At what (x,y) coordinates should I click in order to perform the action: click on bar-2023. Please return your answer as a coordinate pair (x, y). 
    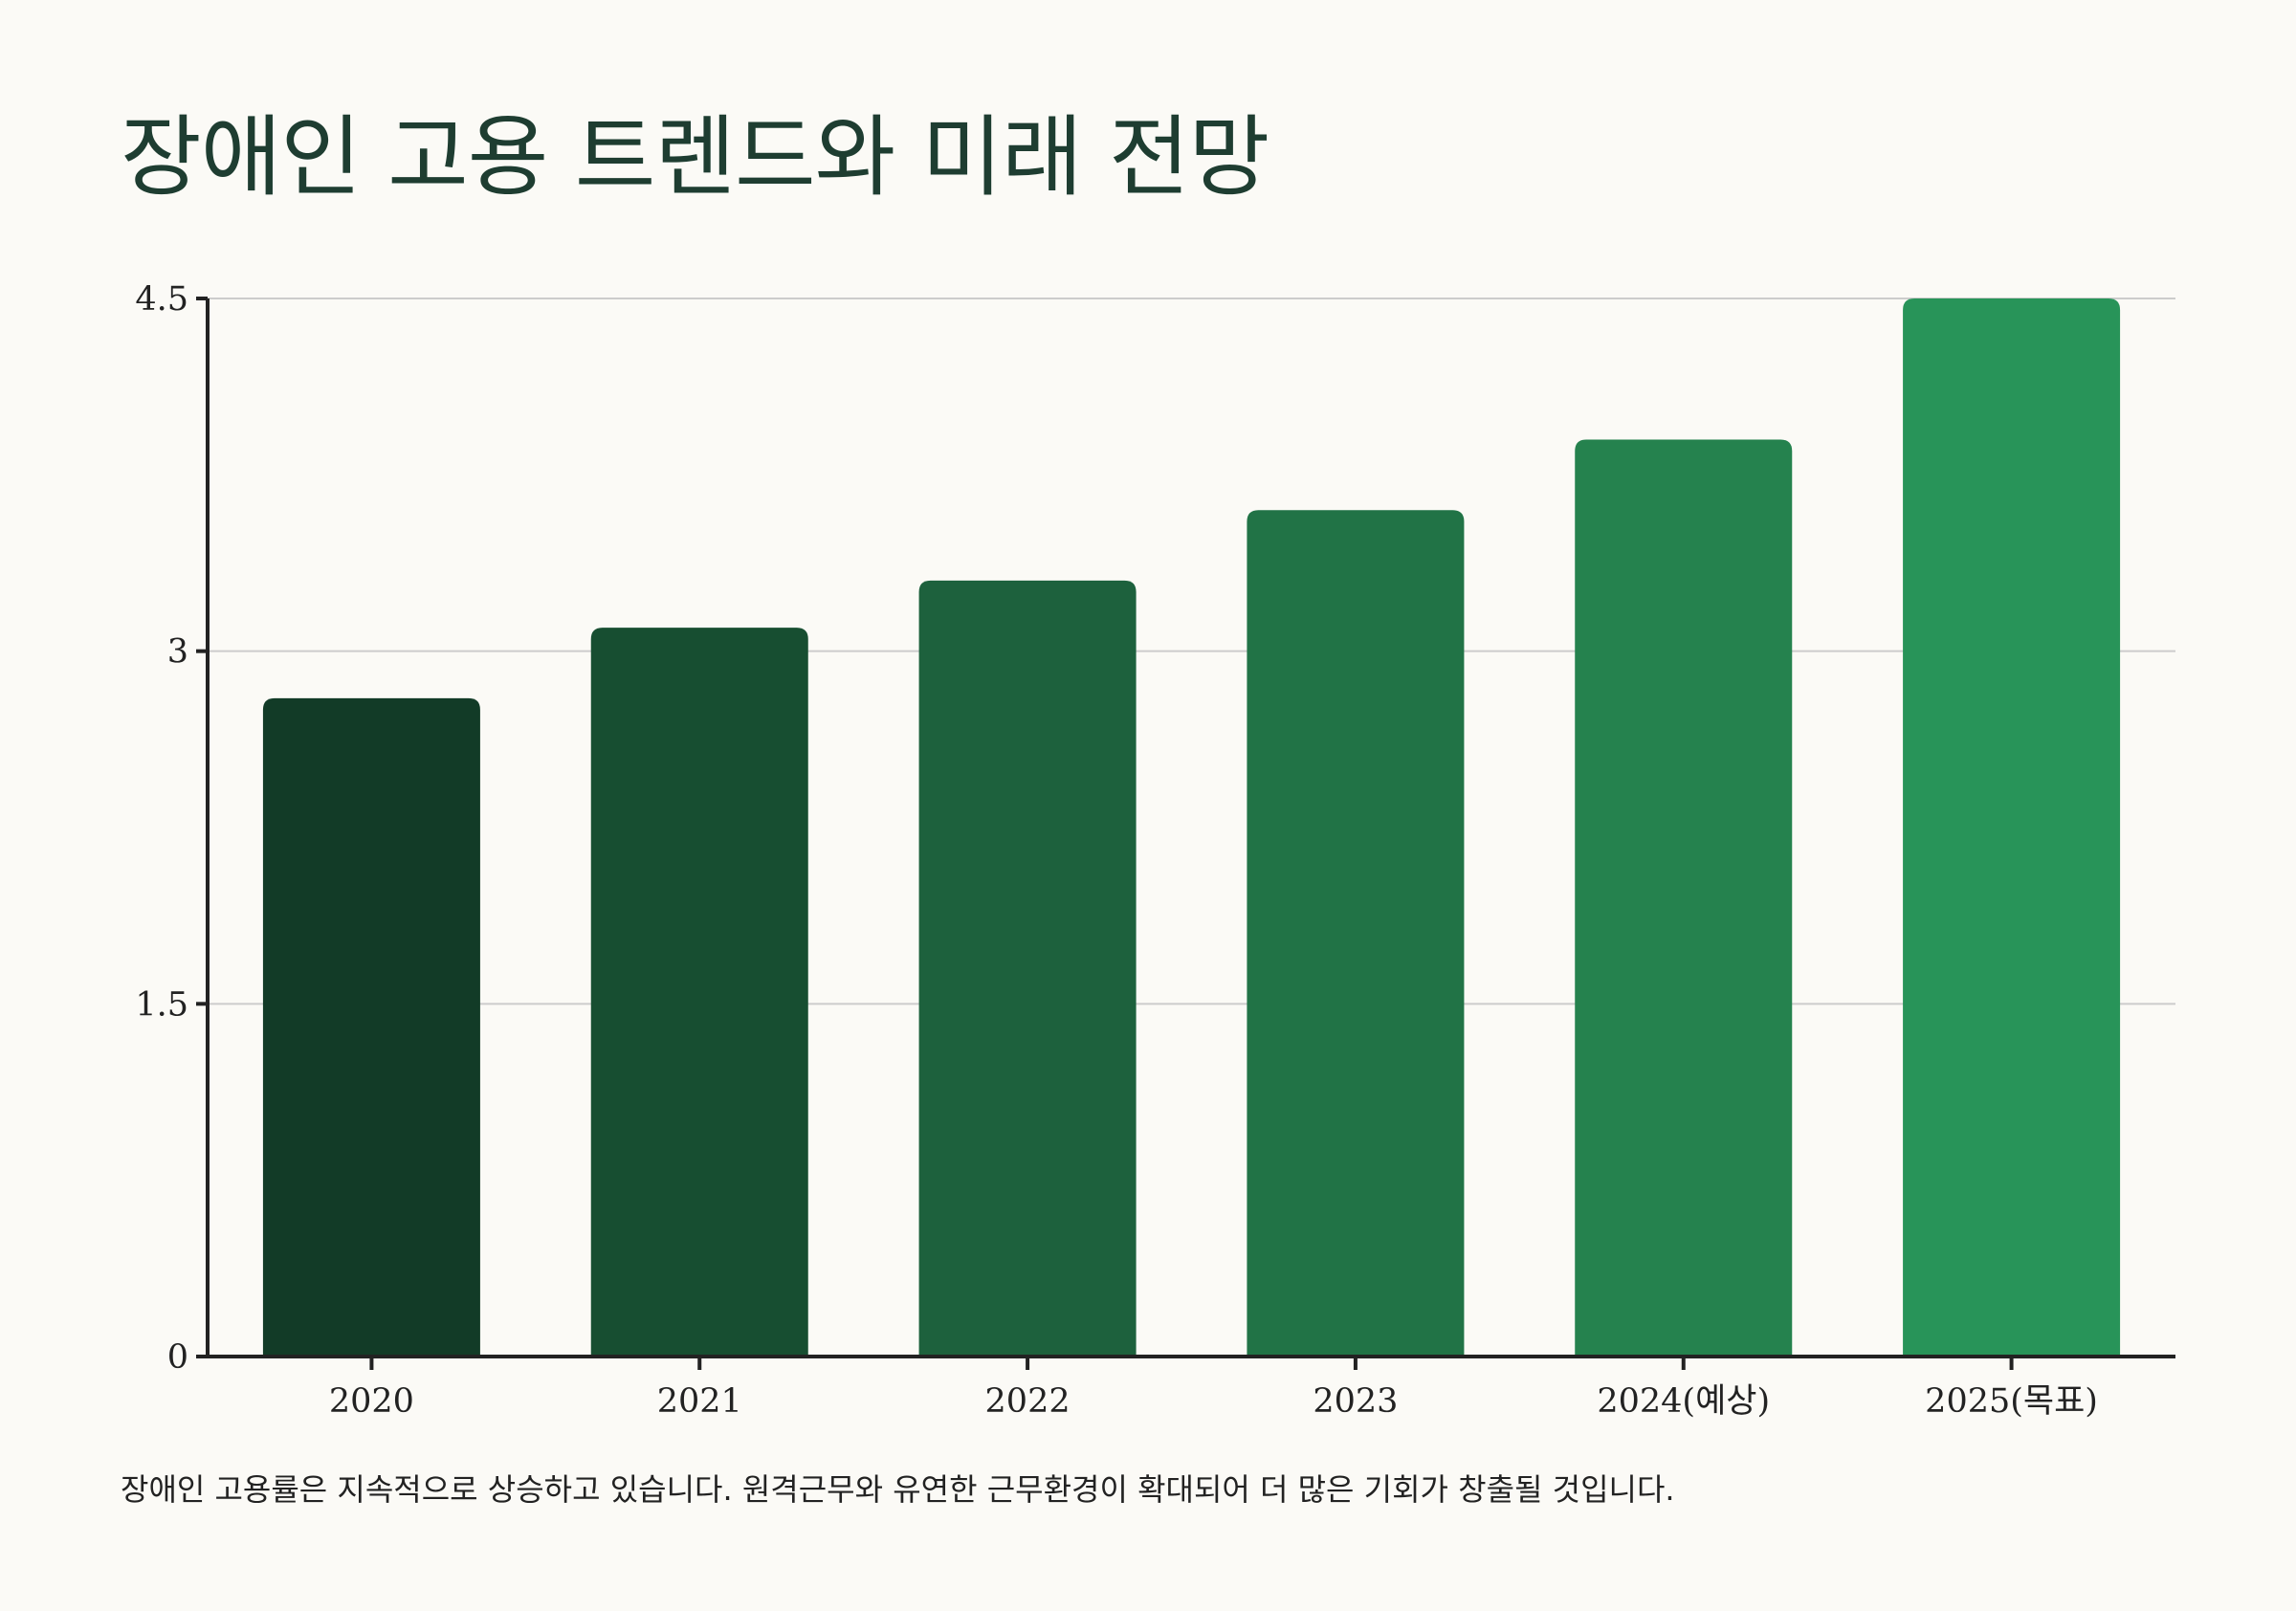
    Looking at the image, I should click on (1356, 933).